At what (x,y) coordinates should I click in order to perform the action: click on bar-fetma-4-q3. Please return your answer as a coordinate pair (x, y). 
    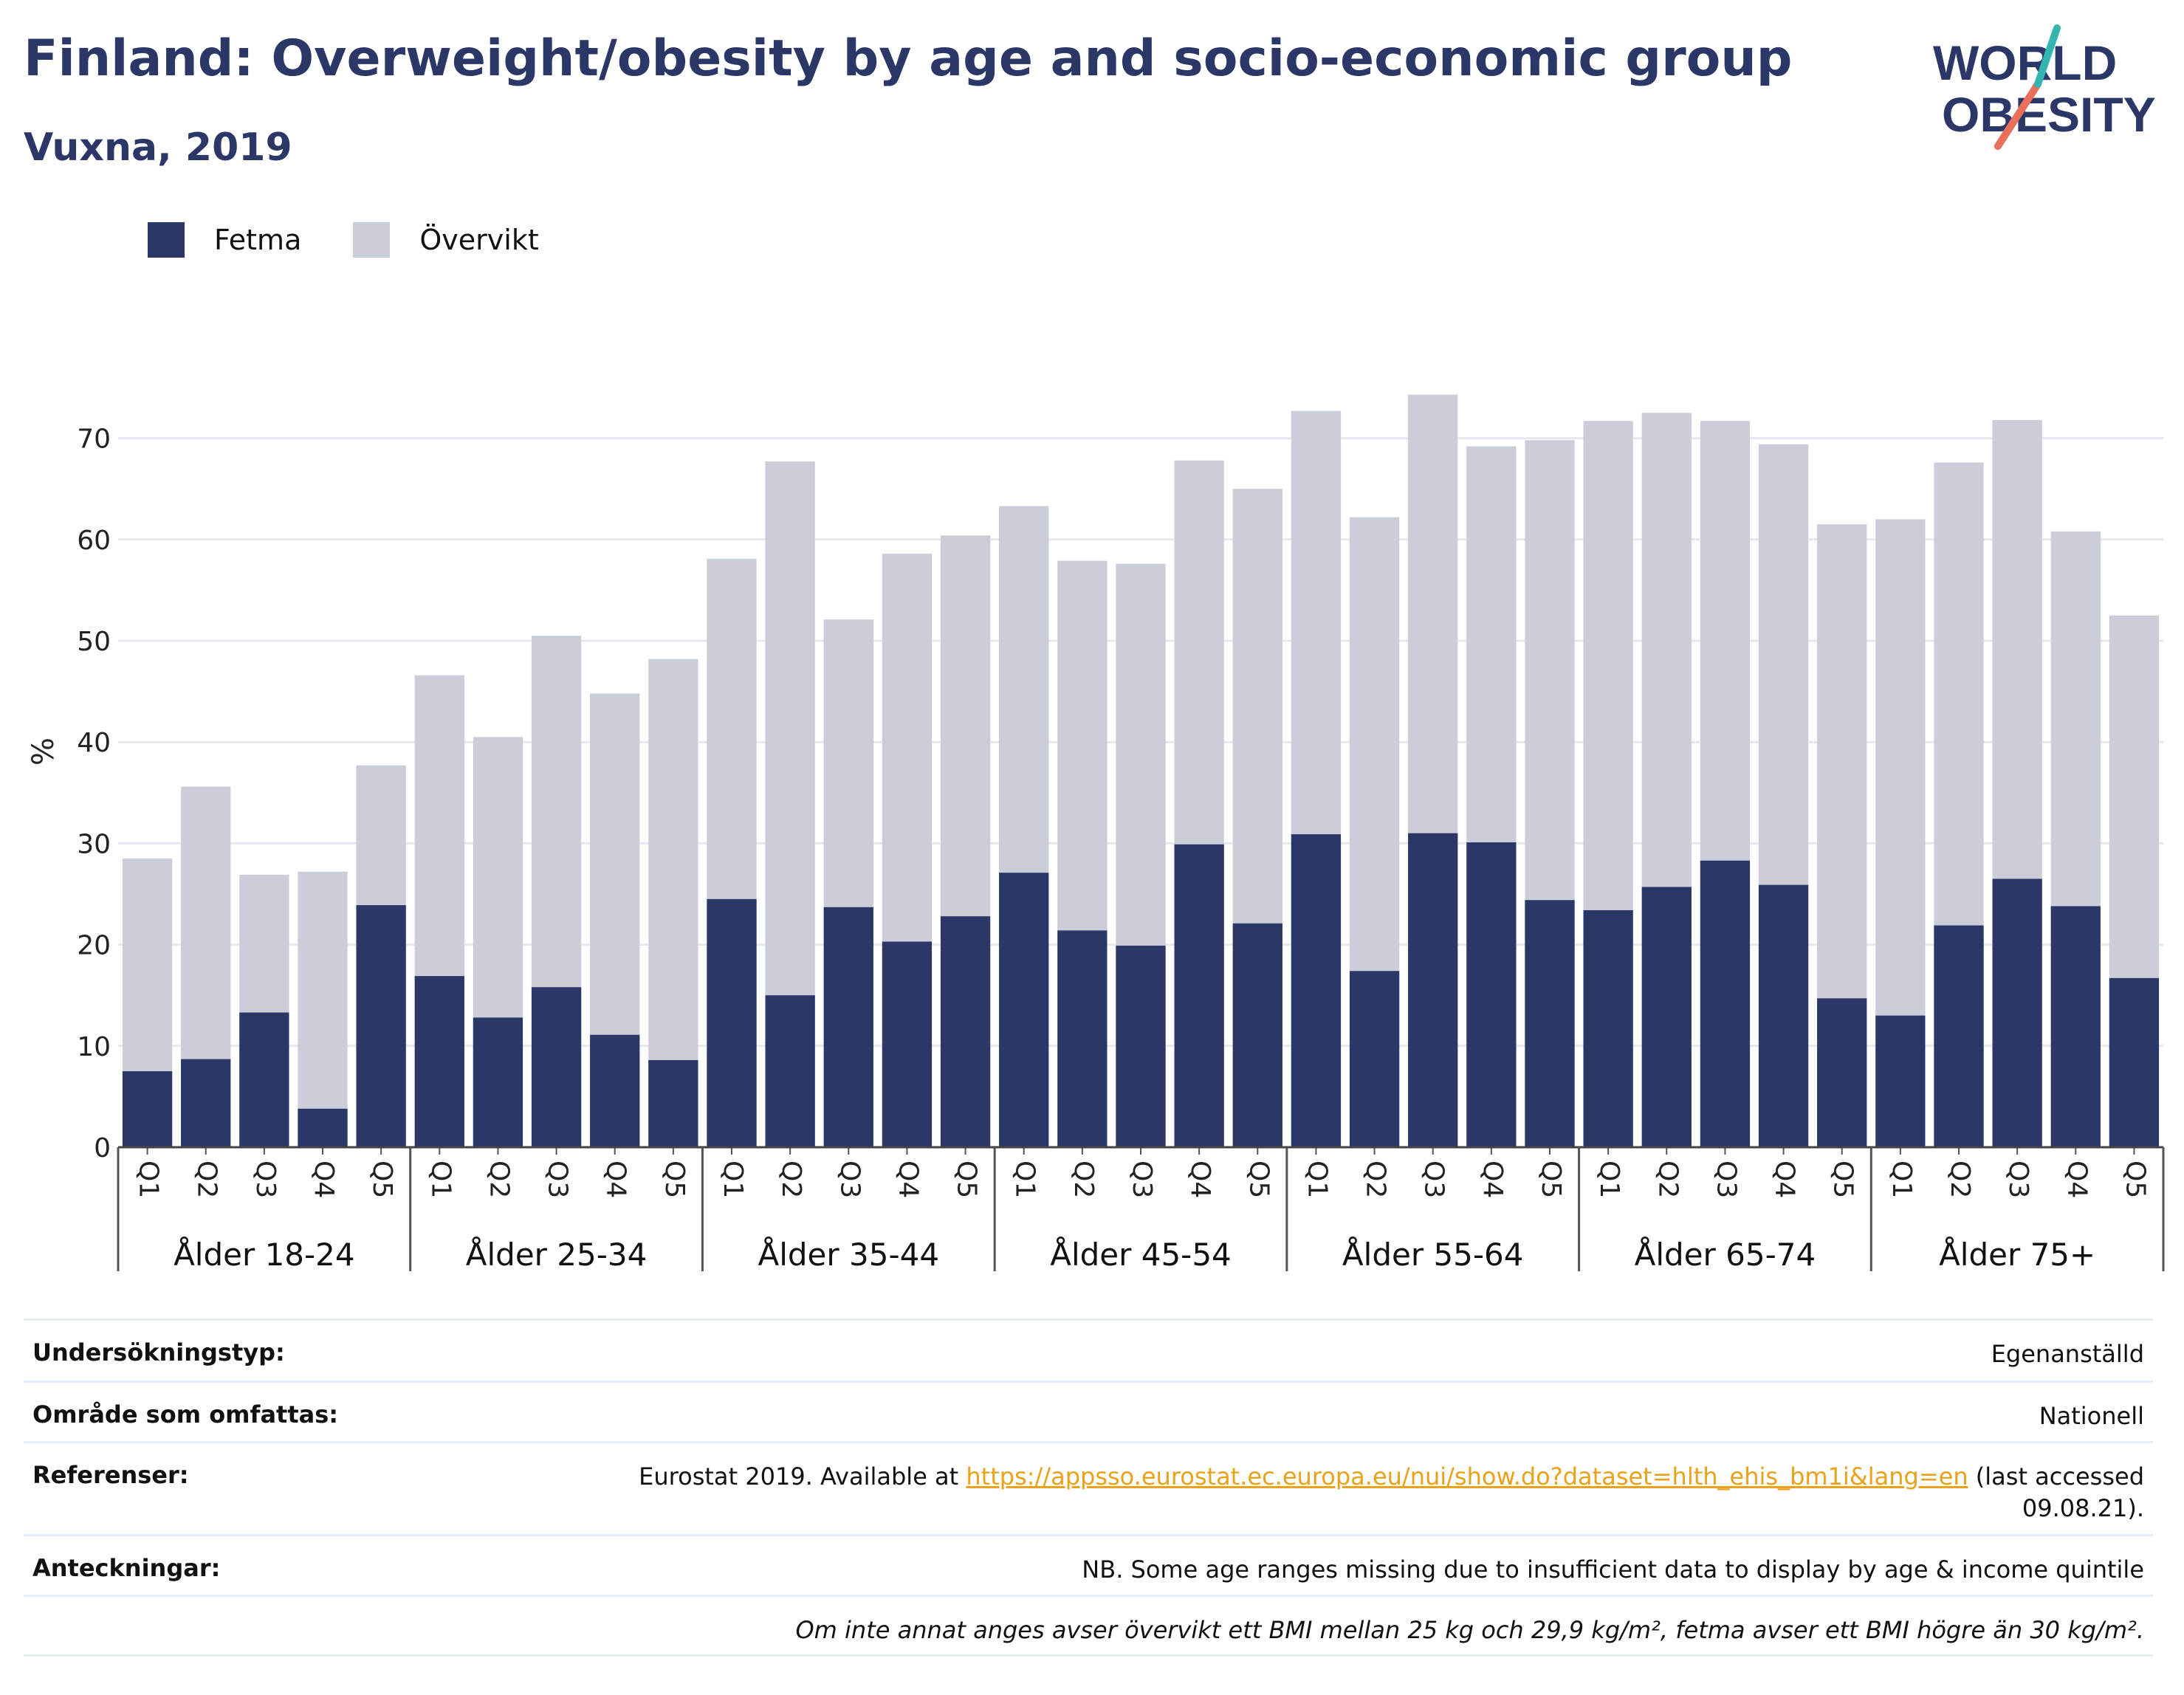
    Looking at the image, I should click on (1141, 1046).